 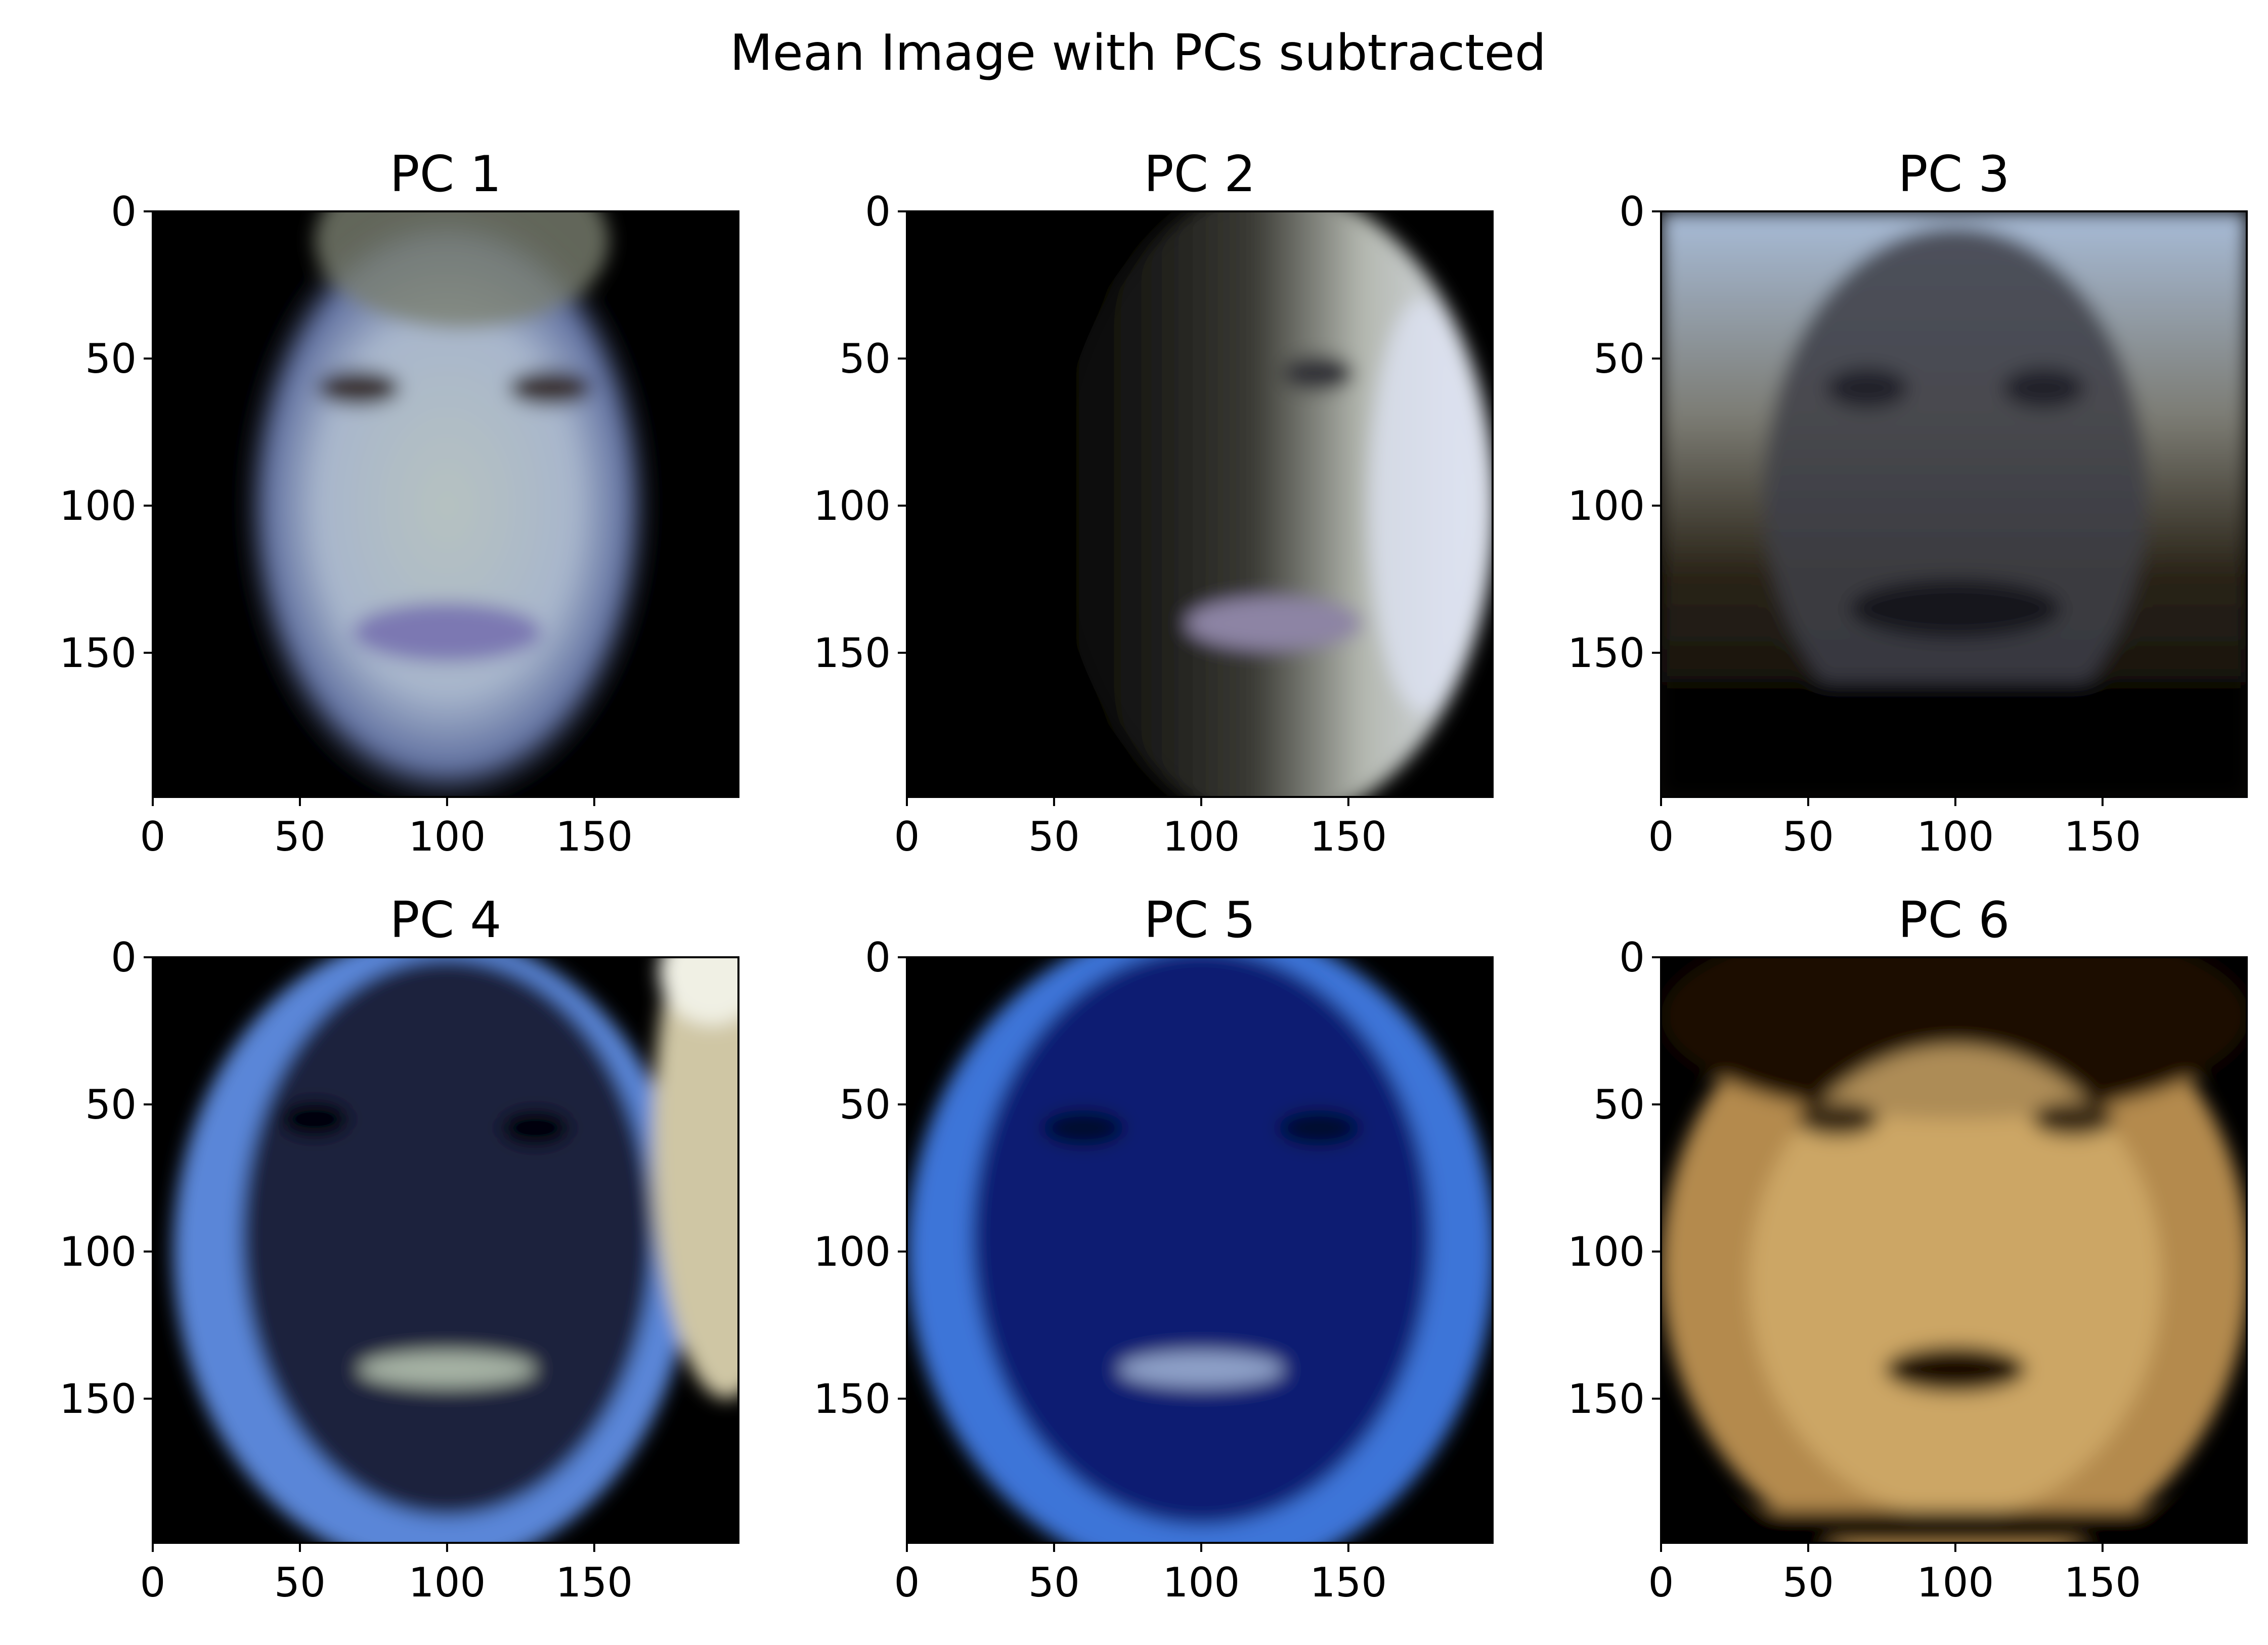 I want to click on panel-title: PC 5, so click(x=1199, y=921).